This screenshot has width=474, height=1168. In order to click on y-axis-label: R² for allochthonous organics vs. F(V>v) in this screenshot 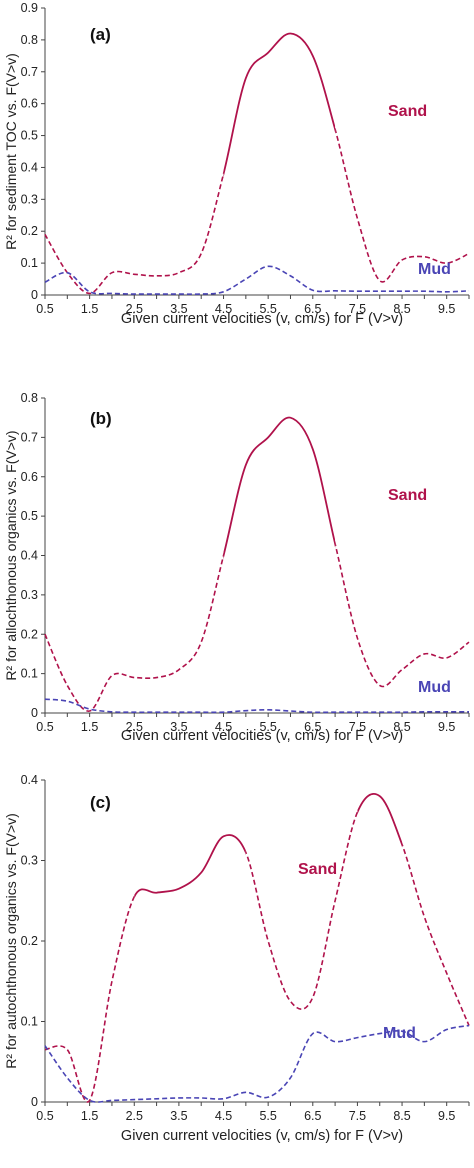, I will do `click(11, 555)`.